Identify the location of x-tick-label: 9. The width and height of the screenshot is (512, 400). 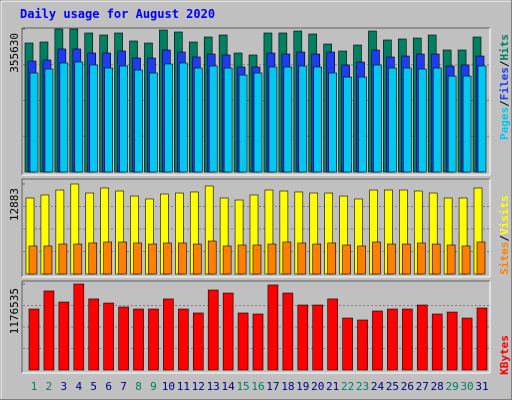
(153, 386).